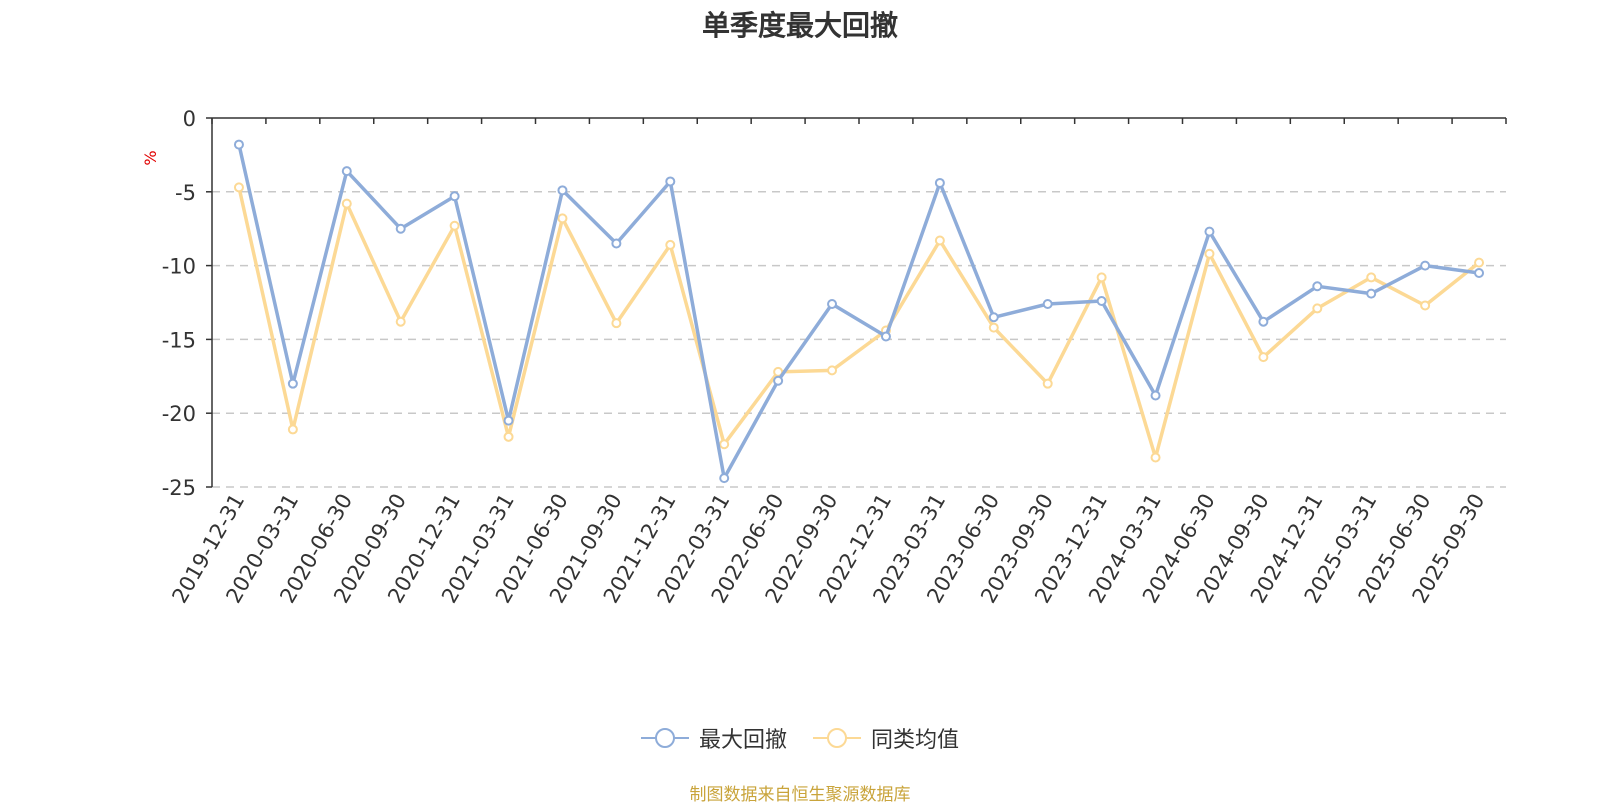  What do you see at coordinates (915, 740) in the screenshot?
I see `legend-label-2: 同类均值` at bounding box center [915, 740].